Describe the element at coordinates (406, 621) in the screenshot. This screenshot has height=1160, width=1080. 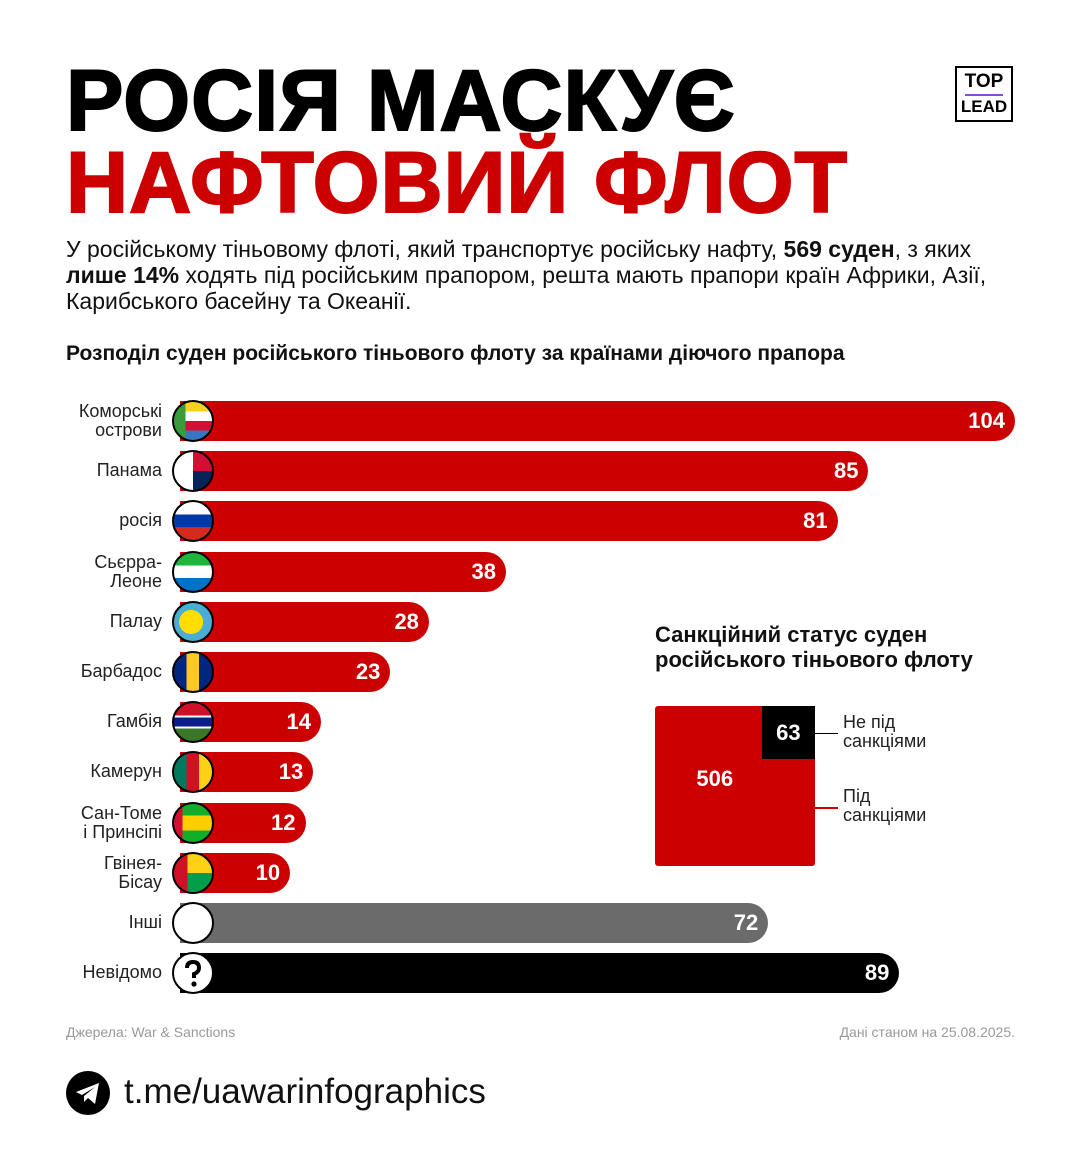
I see `value-label: 28` at that location.